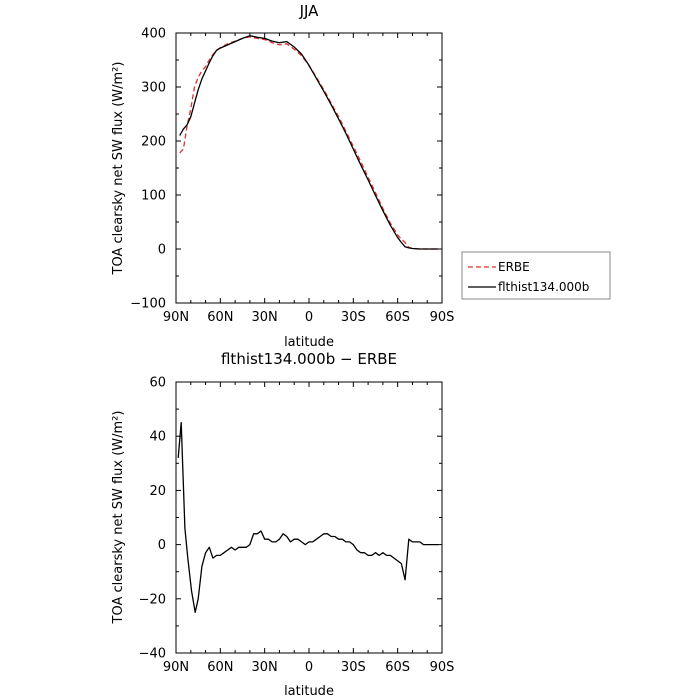 This screenshot has width=700, height=700. What do you see at coordinates (162, 250) in the screenshot?
I see `top-y-tick-label: 0` at bounding box center [162, 250].